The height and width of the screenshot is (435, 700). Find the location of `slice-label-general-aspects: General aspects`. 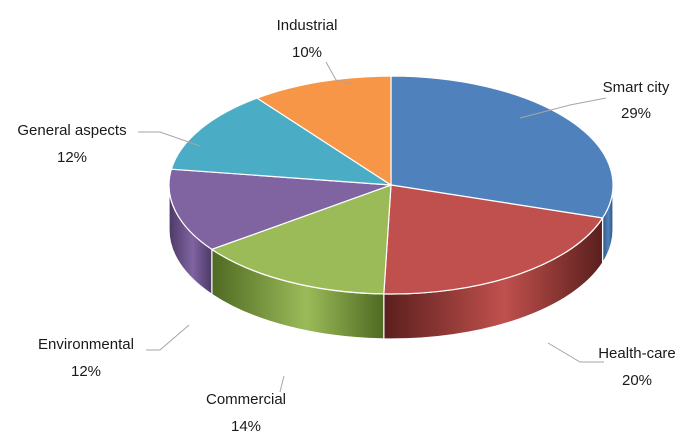

slice-label-general-aspects: General aspects is located at coordinates (71, 130).